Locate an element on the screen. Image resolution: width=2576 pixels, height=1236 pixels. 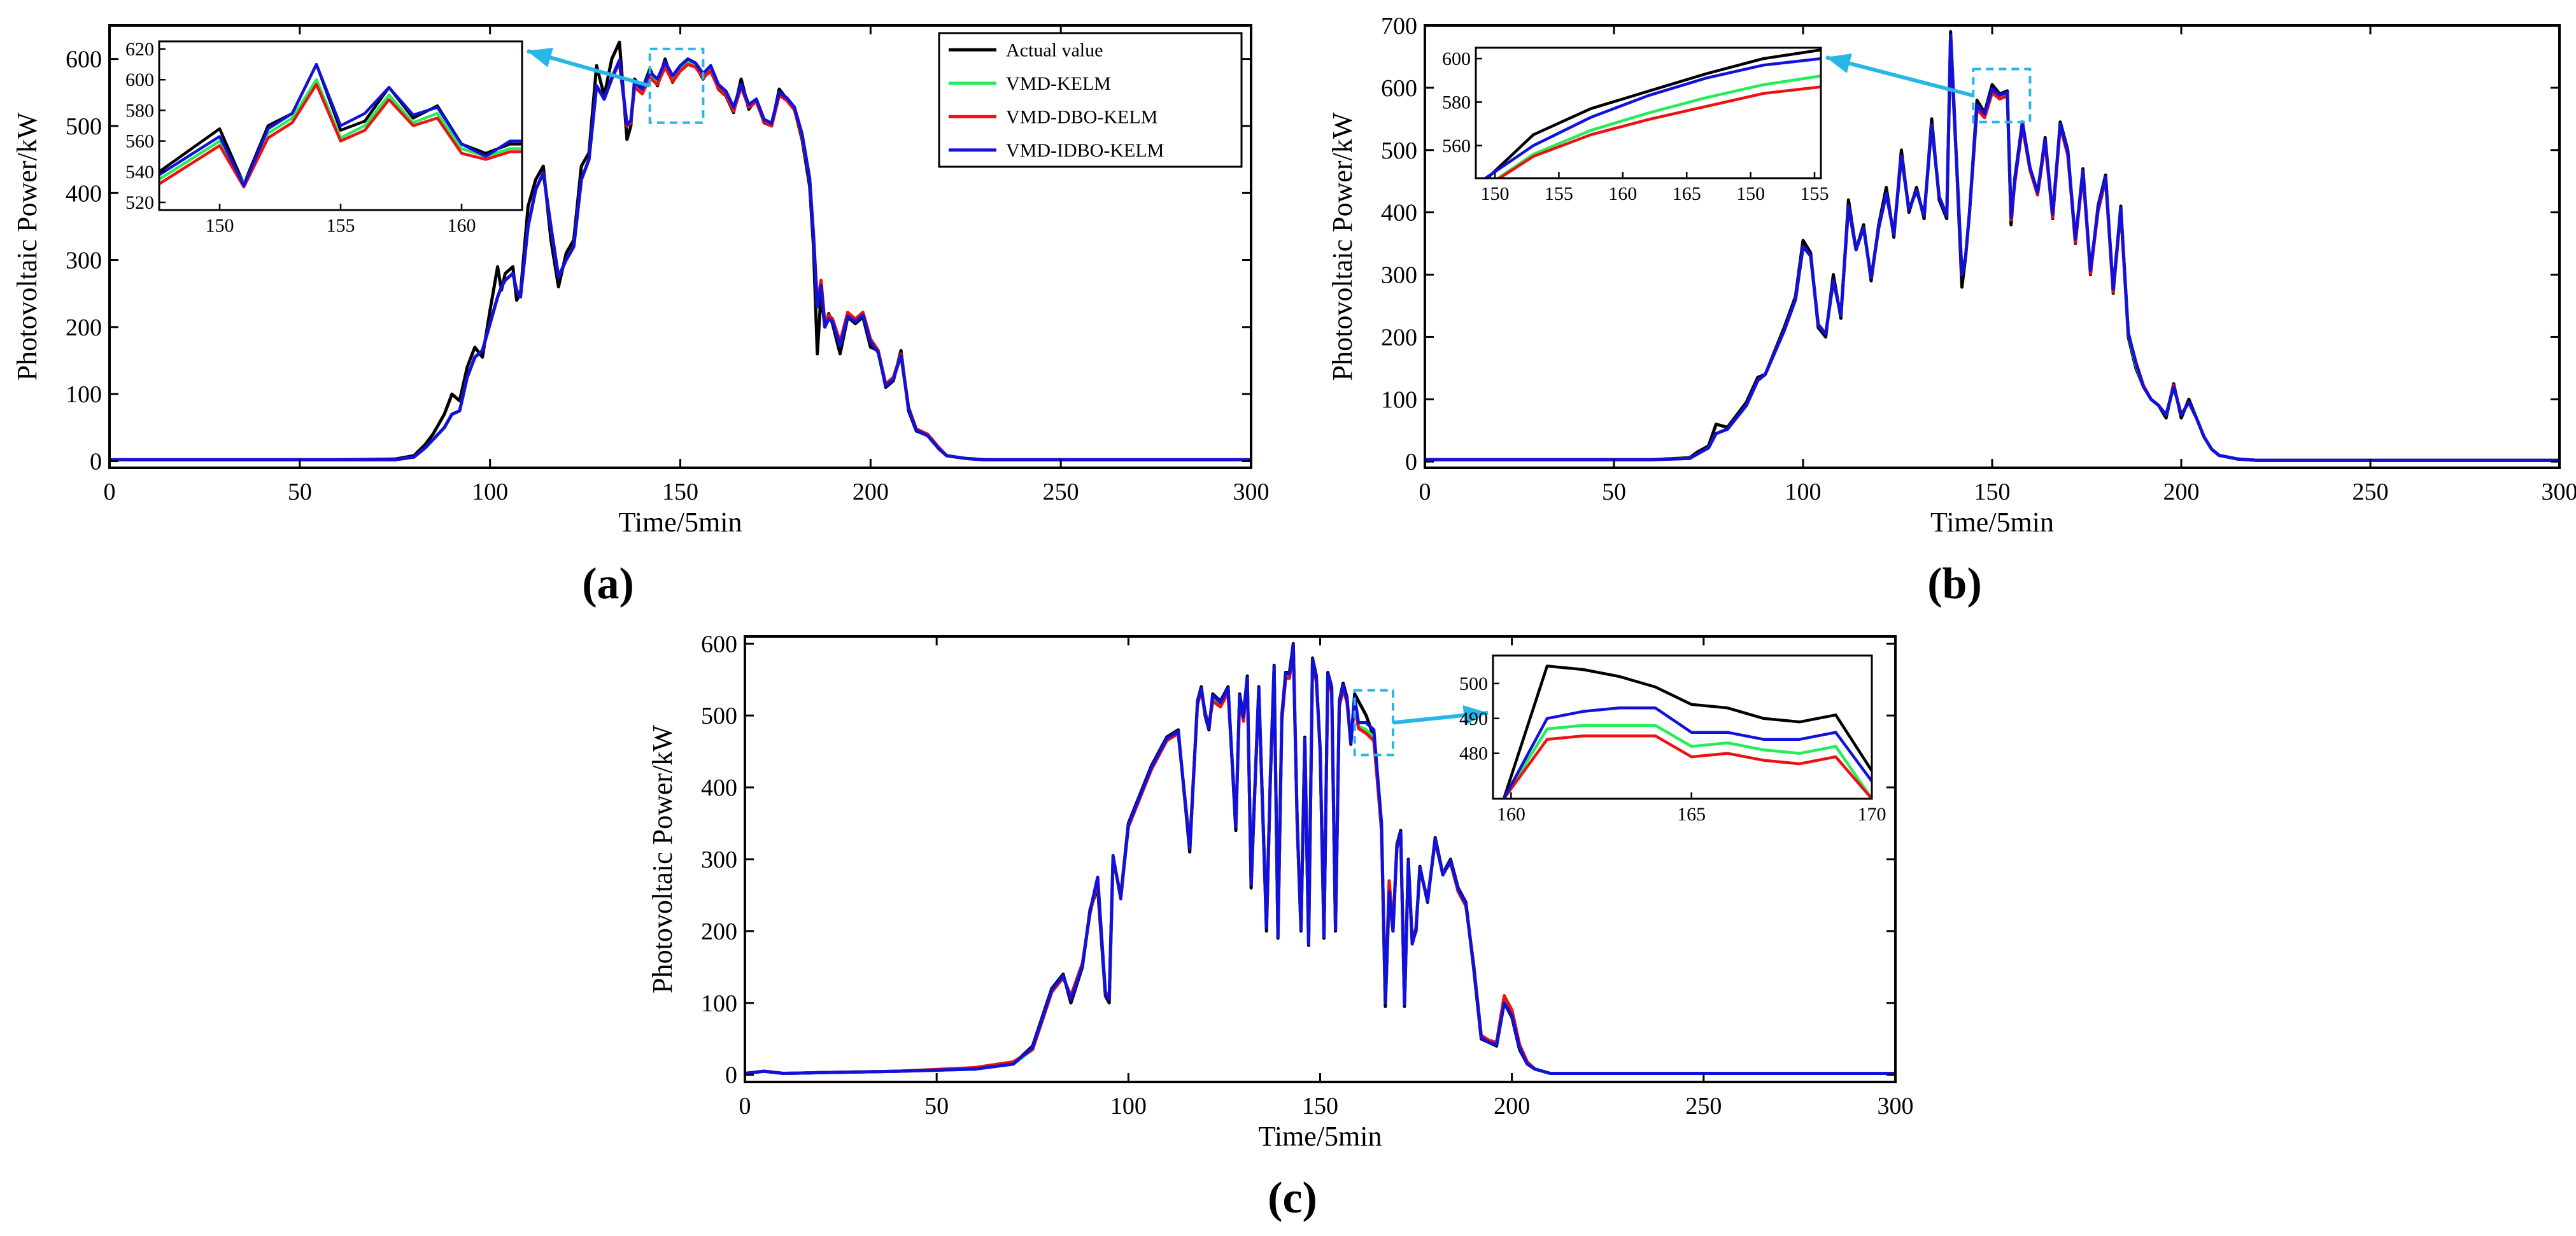
legend-label: Actual value is located at coordinates (1054, 49).